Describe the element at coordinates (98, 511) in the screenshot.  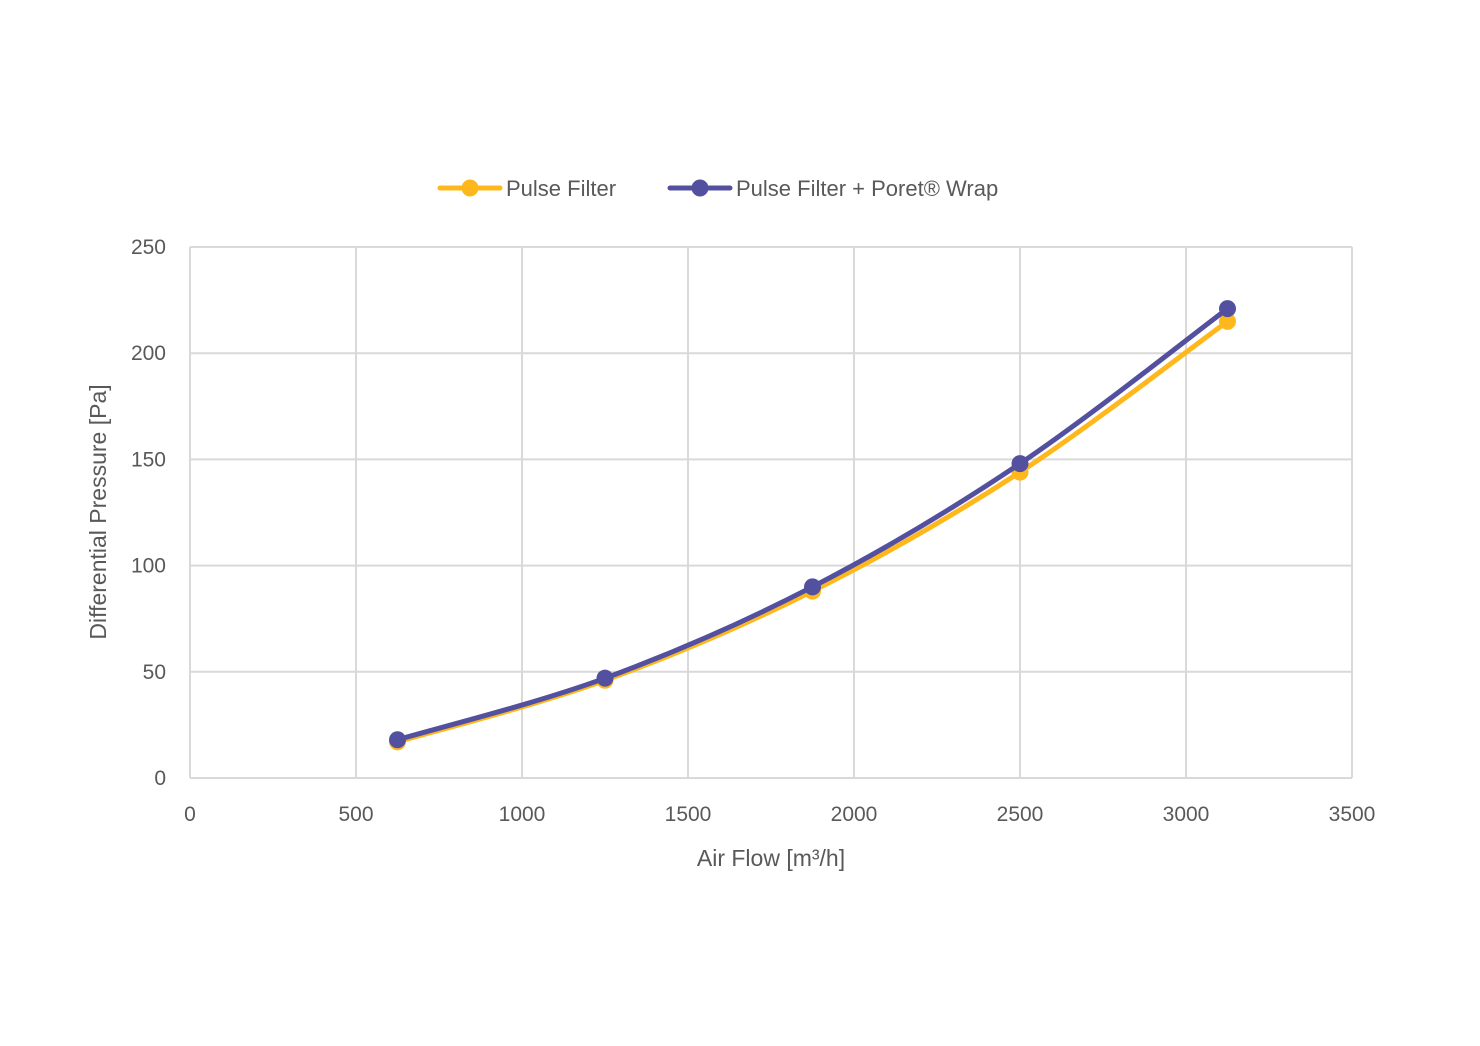
I see `y-axis-title: Differential Pressure [Pa]` at that location.